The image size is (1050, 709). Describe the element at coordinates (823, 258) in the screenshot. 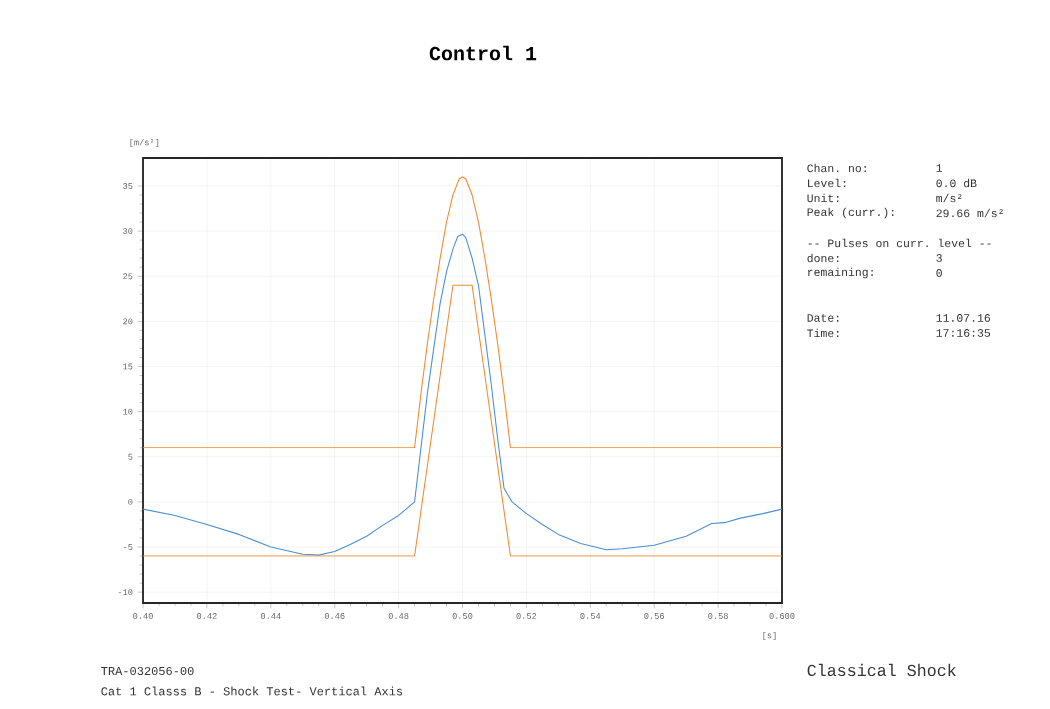

I see `text: done:` at that location.